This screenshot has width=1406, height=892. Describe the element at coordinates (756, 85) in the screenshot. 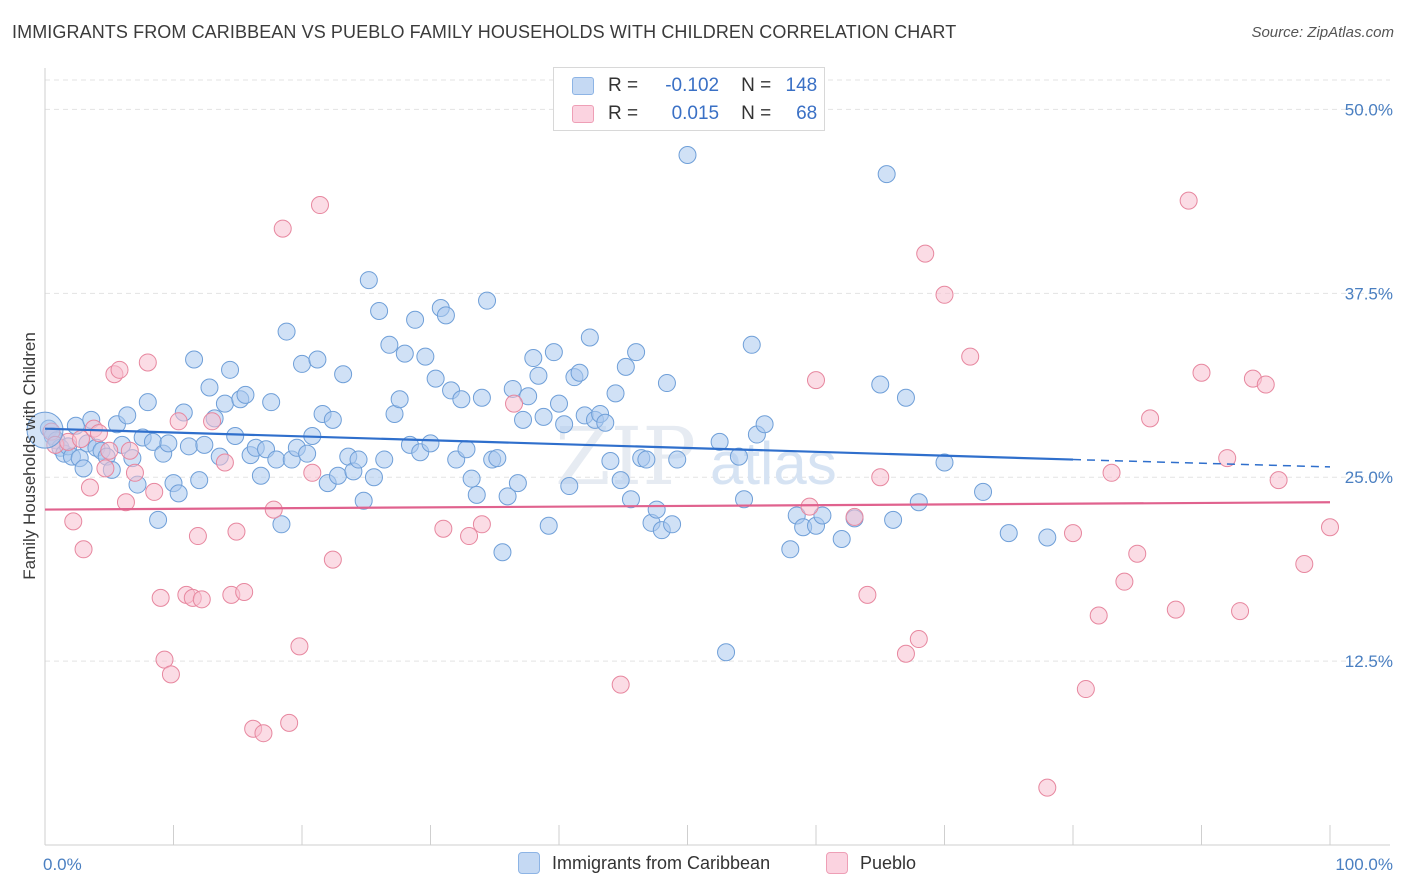

I see `legend-n-label: N =` at that location.